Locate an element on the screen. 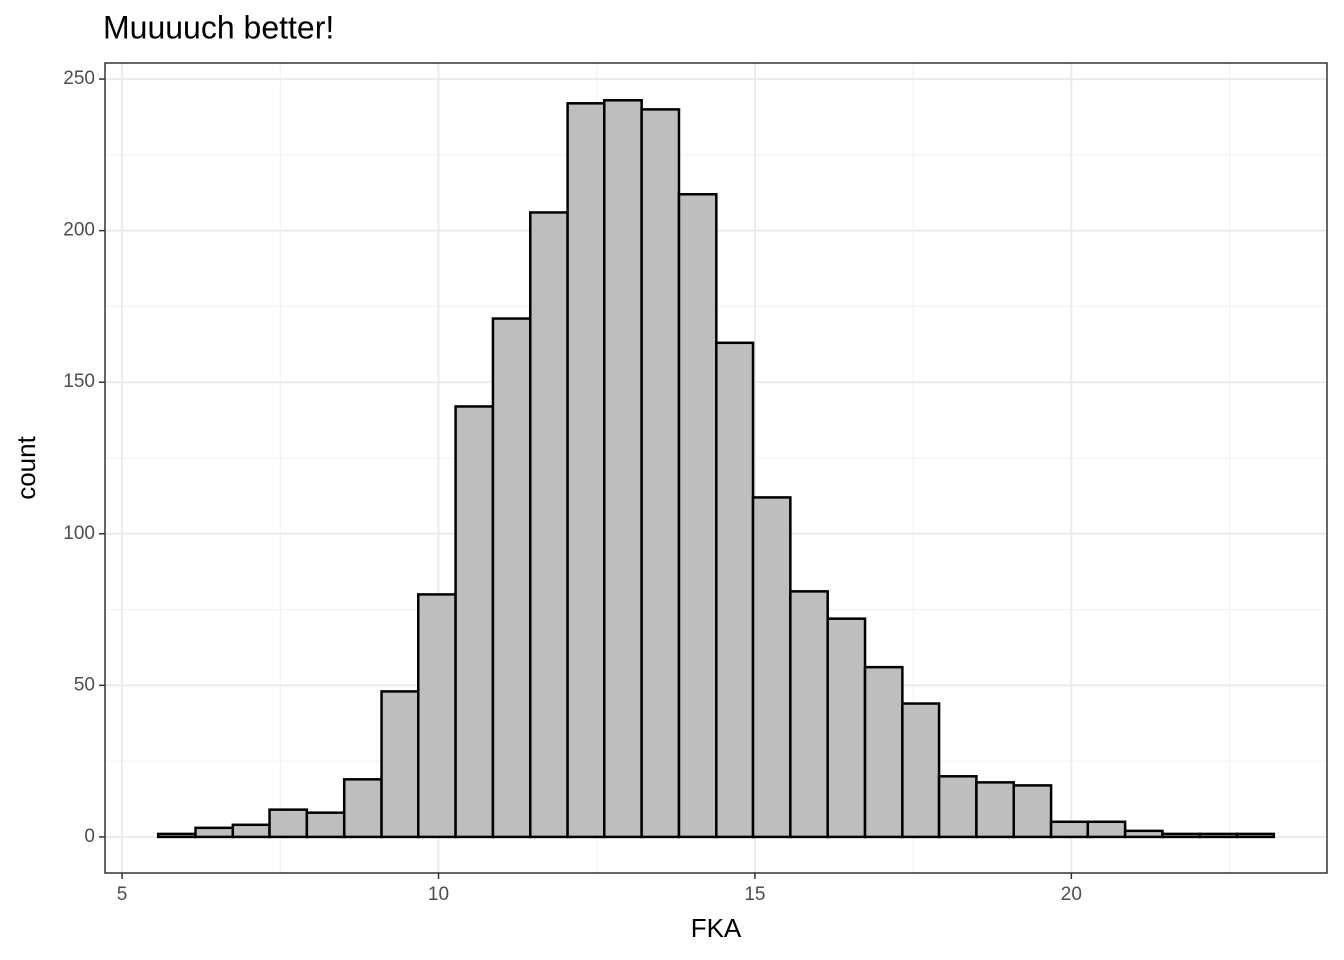 The width and height of the screenshot is (1344, 960). x-tick-label: 5 is located at coordinates (122, 894).